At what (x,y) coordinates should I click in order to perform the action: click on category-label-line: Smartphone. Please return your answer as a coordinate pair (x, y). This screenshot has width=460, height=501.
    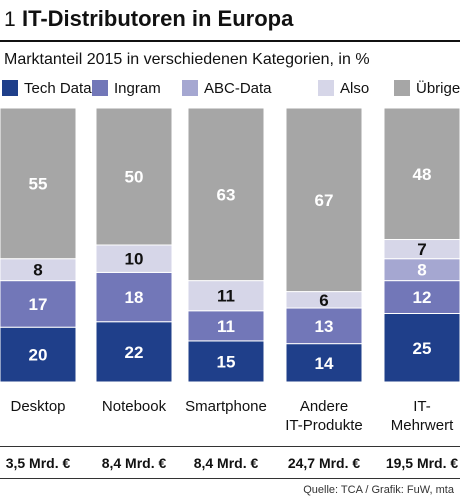
    Looking at the image, I should click on (226, 406).